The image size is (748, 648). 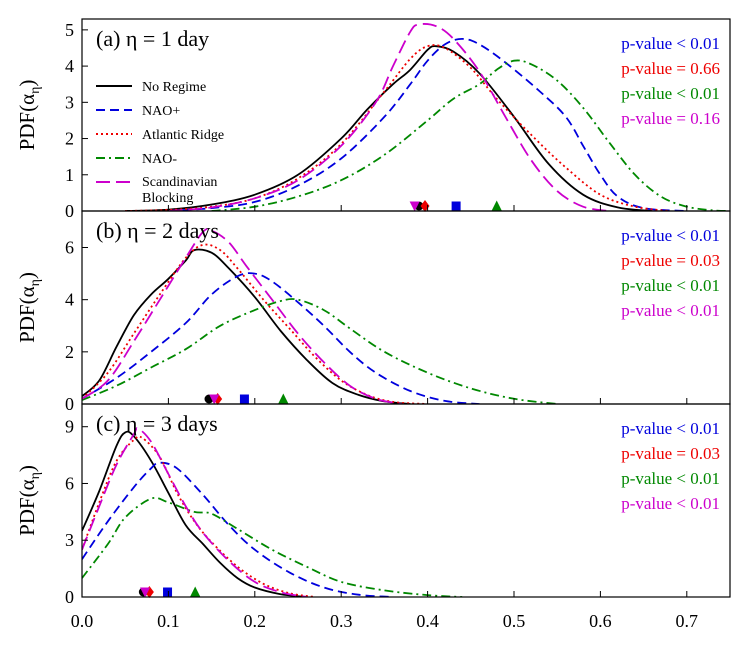 I want to click on x-tick-label: 0.2, so click(x=255, y=621).